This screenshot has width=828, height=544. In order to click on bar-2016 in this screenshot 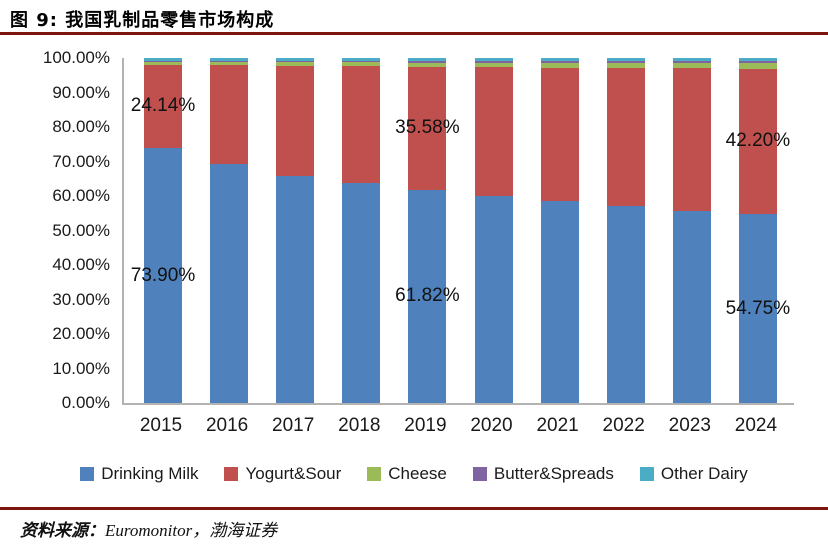, I will do `click(229, 230)`.